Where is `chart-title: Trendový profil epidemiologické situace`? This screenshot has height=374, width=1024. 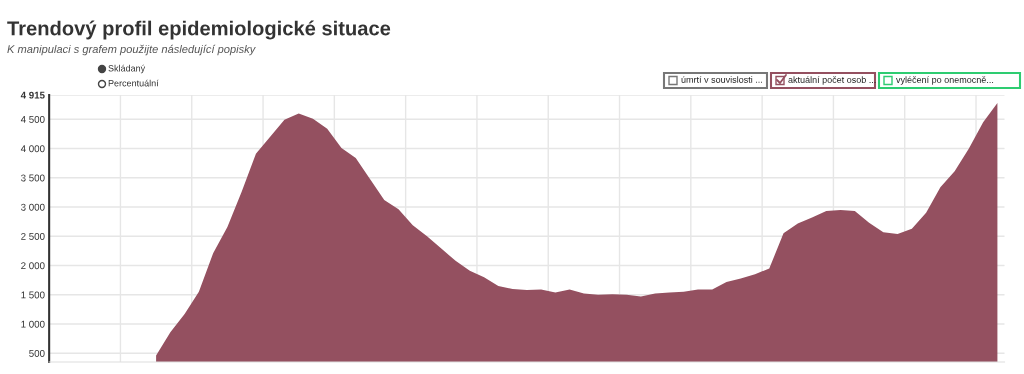 chart-title: Trendový profil epidemiologické situace is located at coordinates (199, 30).